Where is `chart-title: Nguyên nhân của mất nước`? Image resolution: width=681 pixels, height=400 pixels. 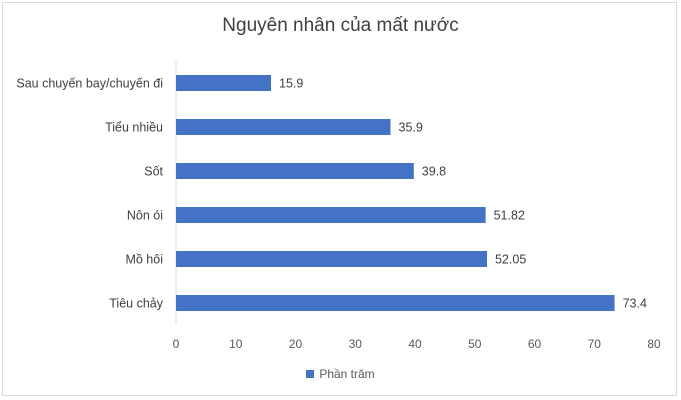 chart-title: Nguyên nhân của mất nước is located at coordinates (340, 25).